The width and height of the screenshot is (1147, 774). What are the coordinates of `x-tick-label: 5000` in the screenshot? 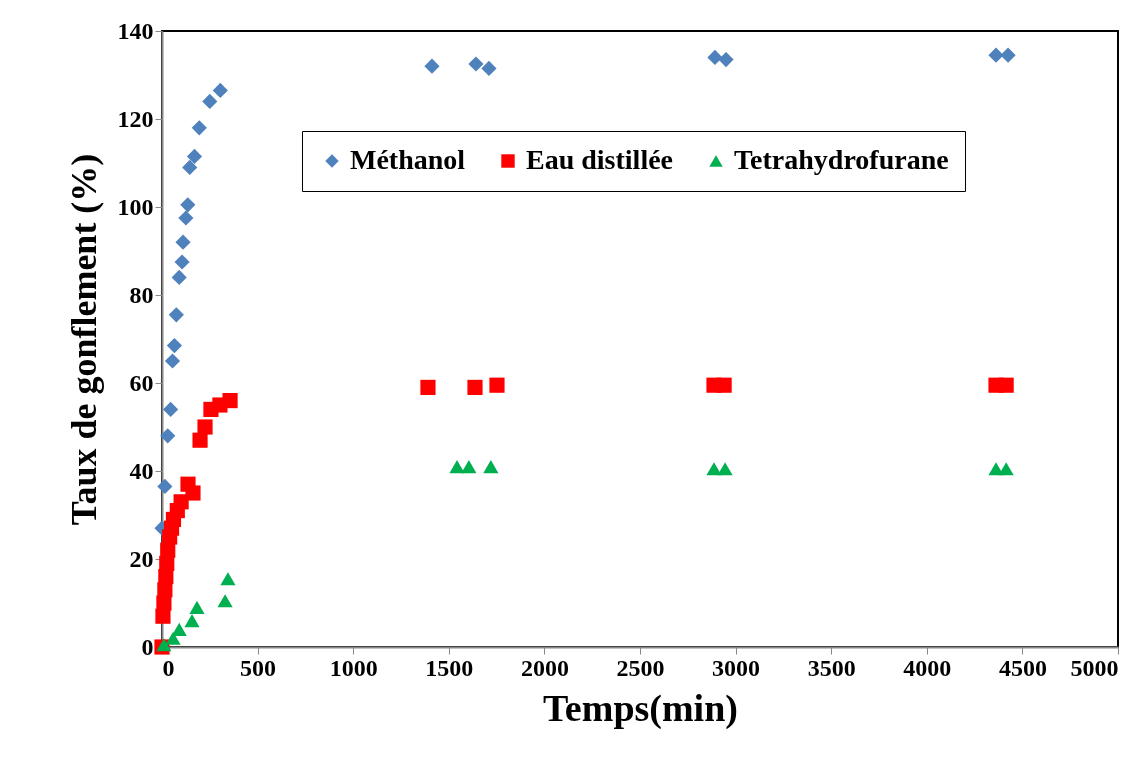 It's located at (1094, 667).